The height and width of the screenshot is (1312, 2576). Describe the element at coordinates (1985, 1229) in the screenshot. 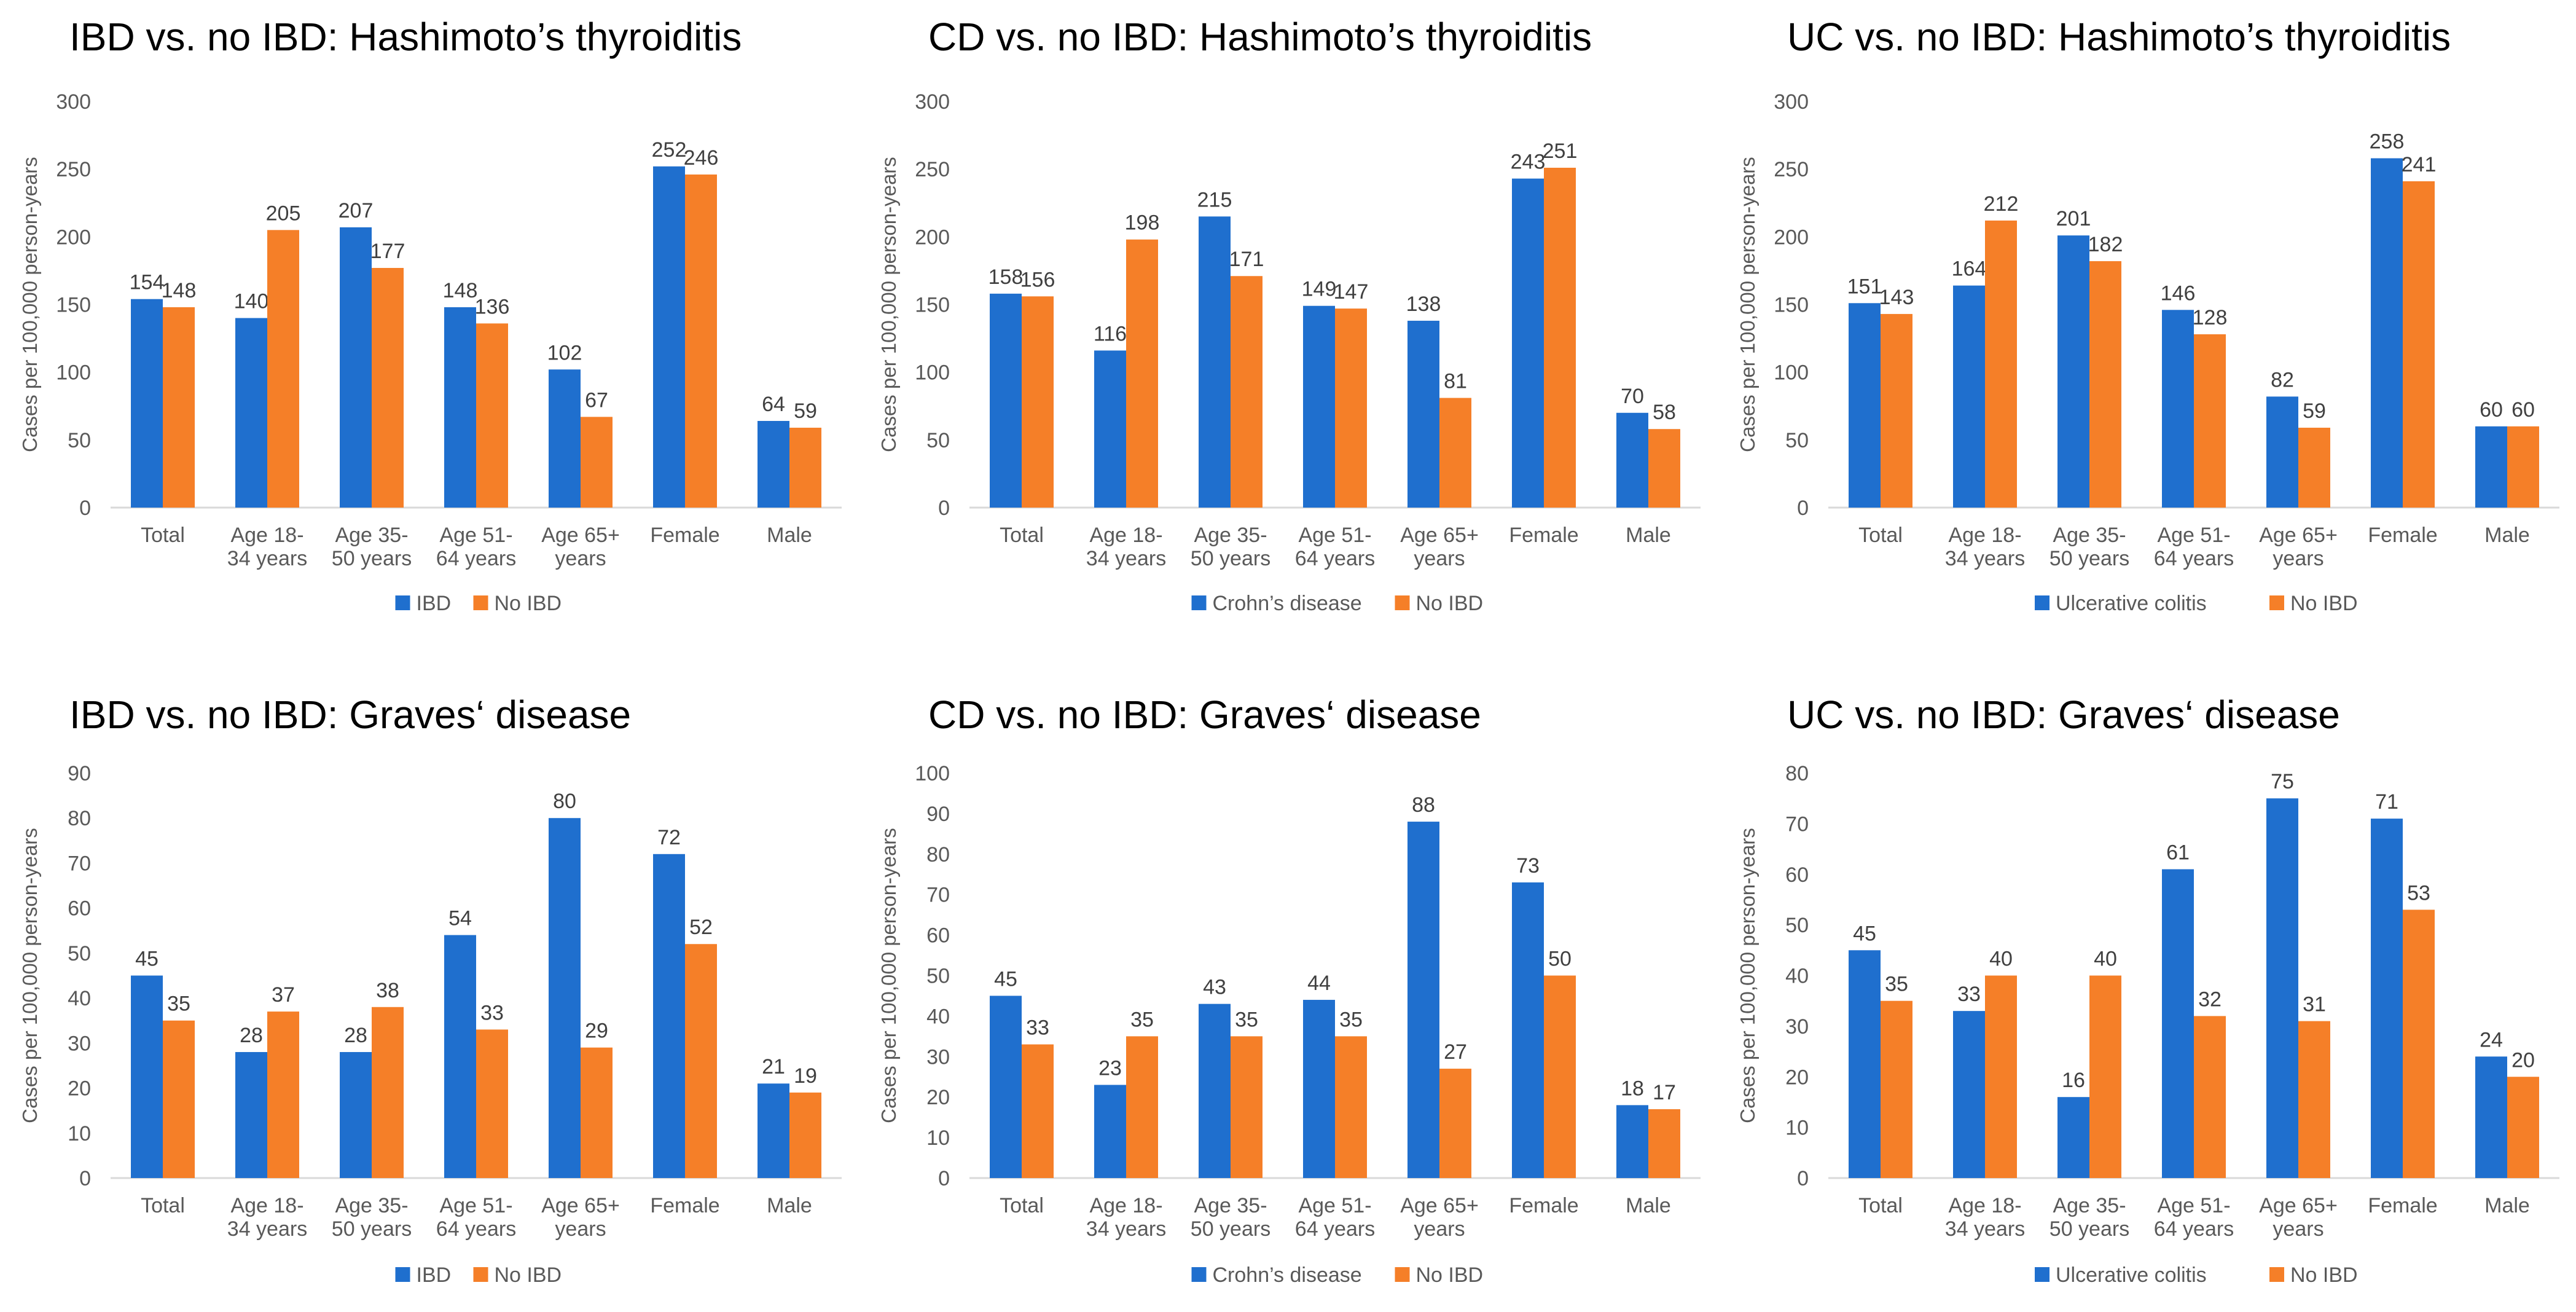

I see `category-label-line: 34 years` at that location.